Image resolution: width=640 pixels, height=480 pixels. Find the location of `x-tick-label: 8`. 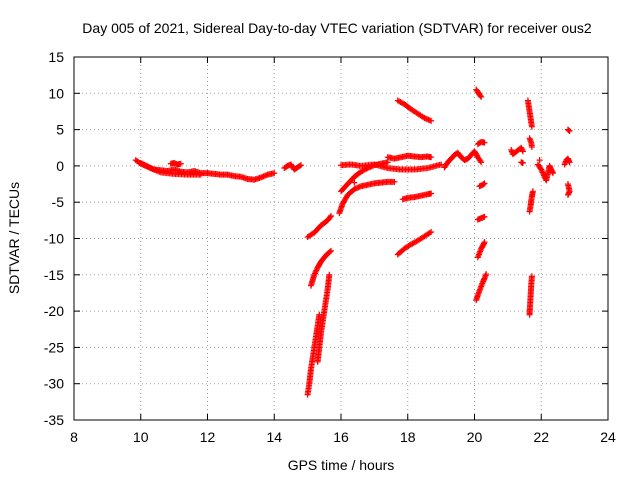

x-tick-label: 8 is located at coordinates (74, 437).